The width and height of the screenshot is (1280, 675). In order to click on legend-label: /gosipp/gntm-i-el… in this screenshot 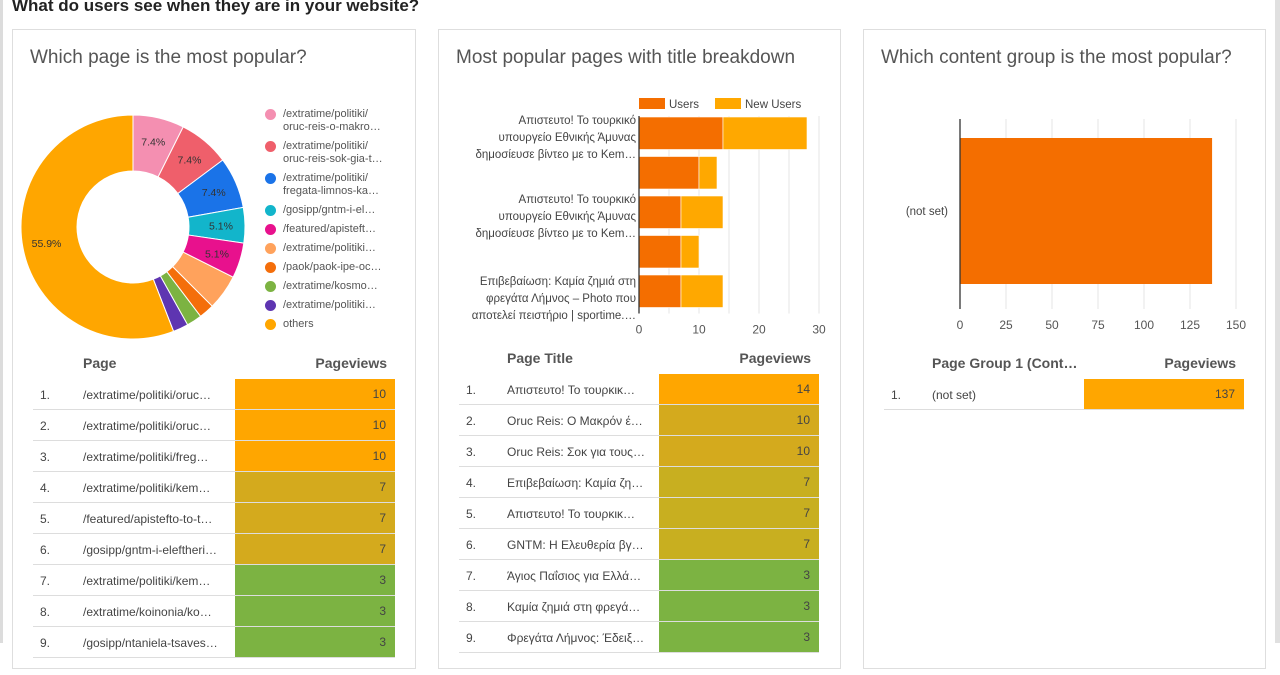, I will do `click(329, 210)`.